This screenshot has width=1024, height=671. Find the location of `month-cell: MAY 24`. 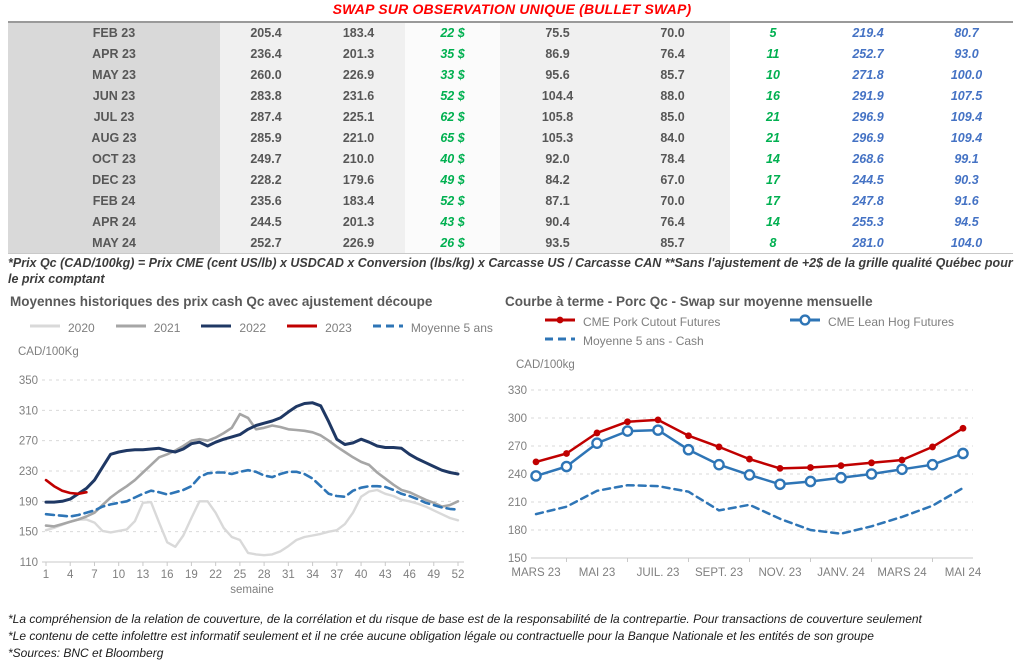

month-cell: MAY 24 is located at coordinates (114, 242).